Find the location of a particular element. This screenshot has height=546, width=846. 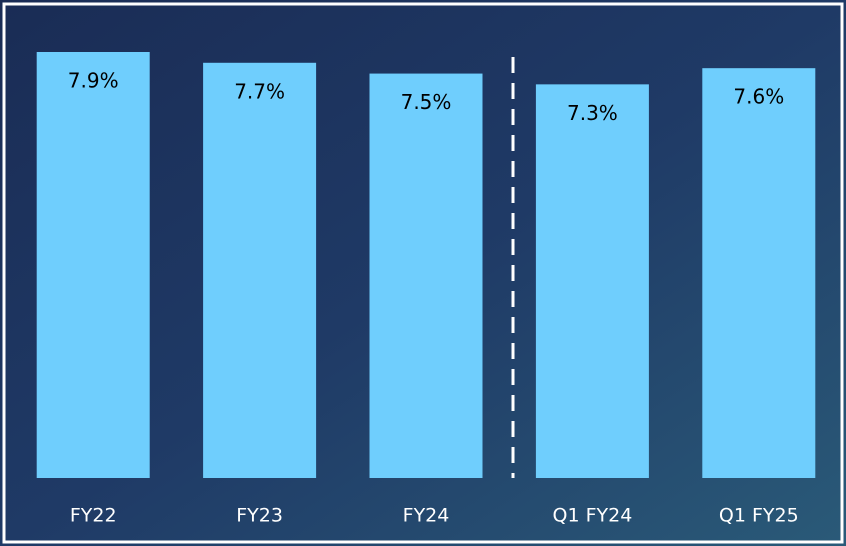

x-tick-label: FY24 is located at coordinates (426, 516).